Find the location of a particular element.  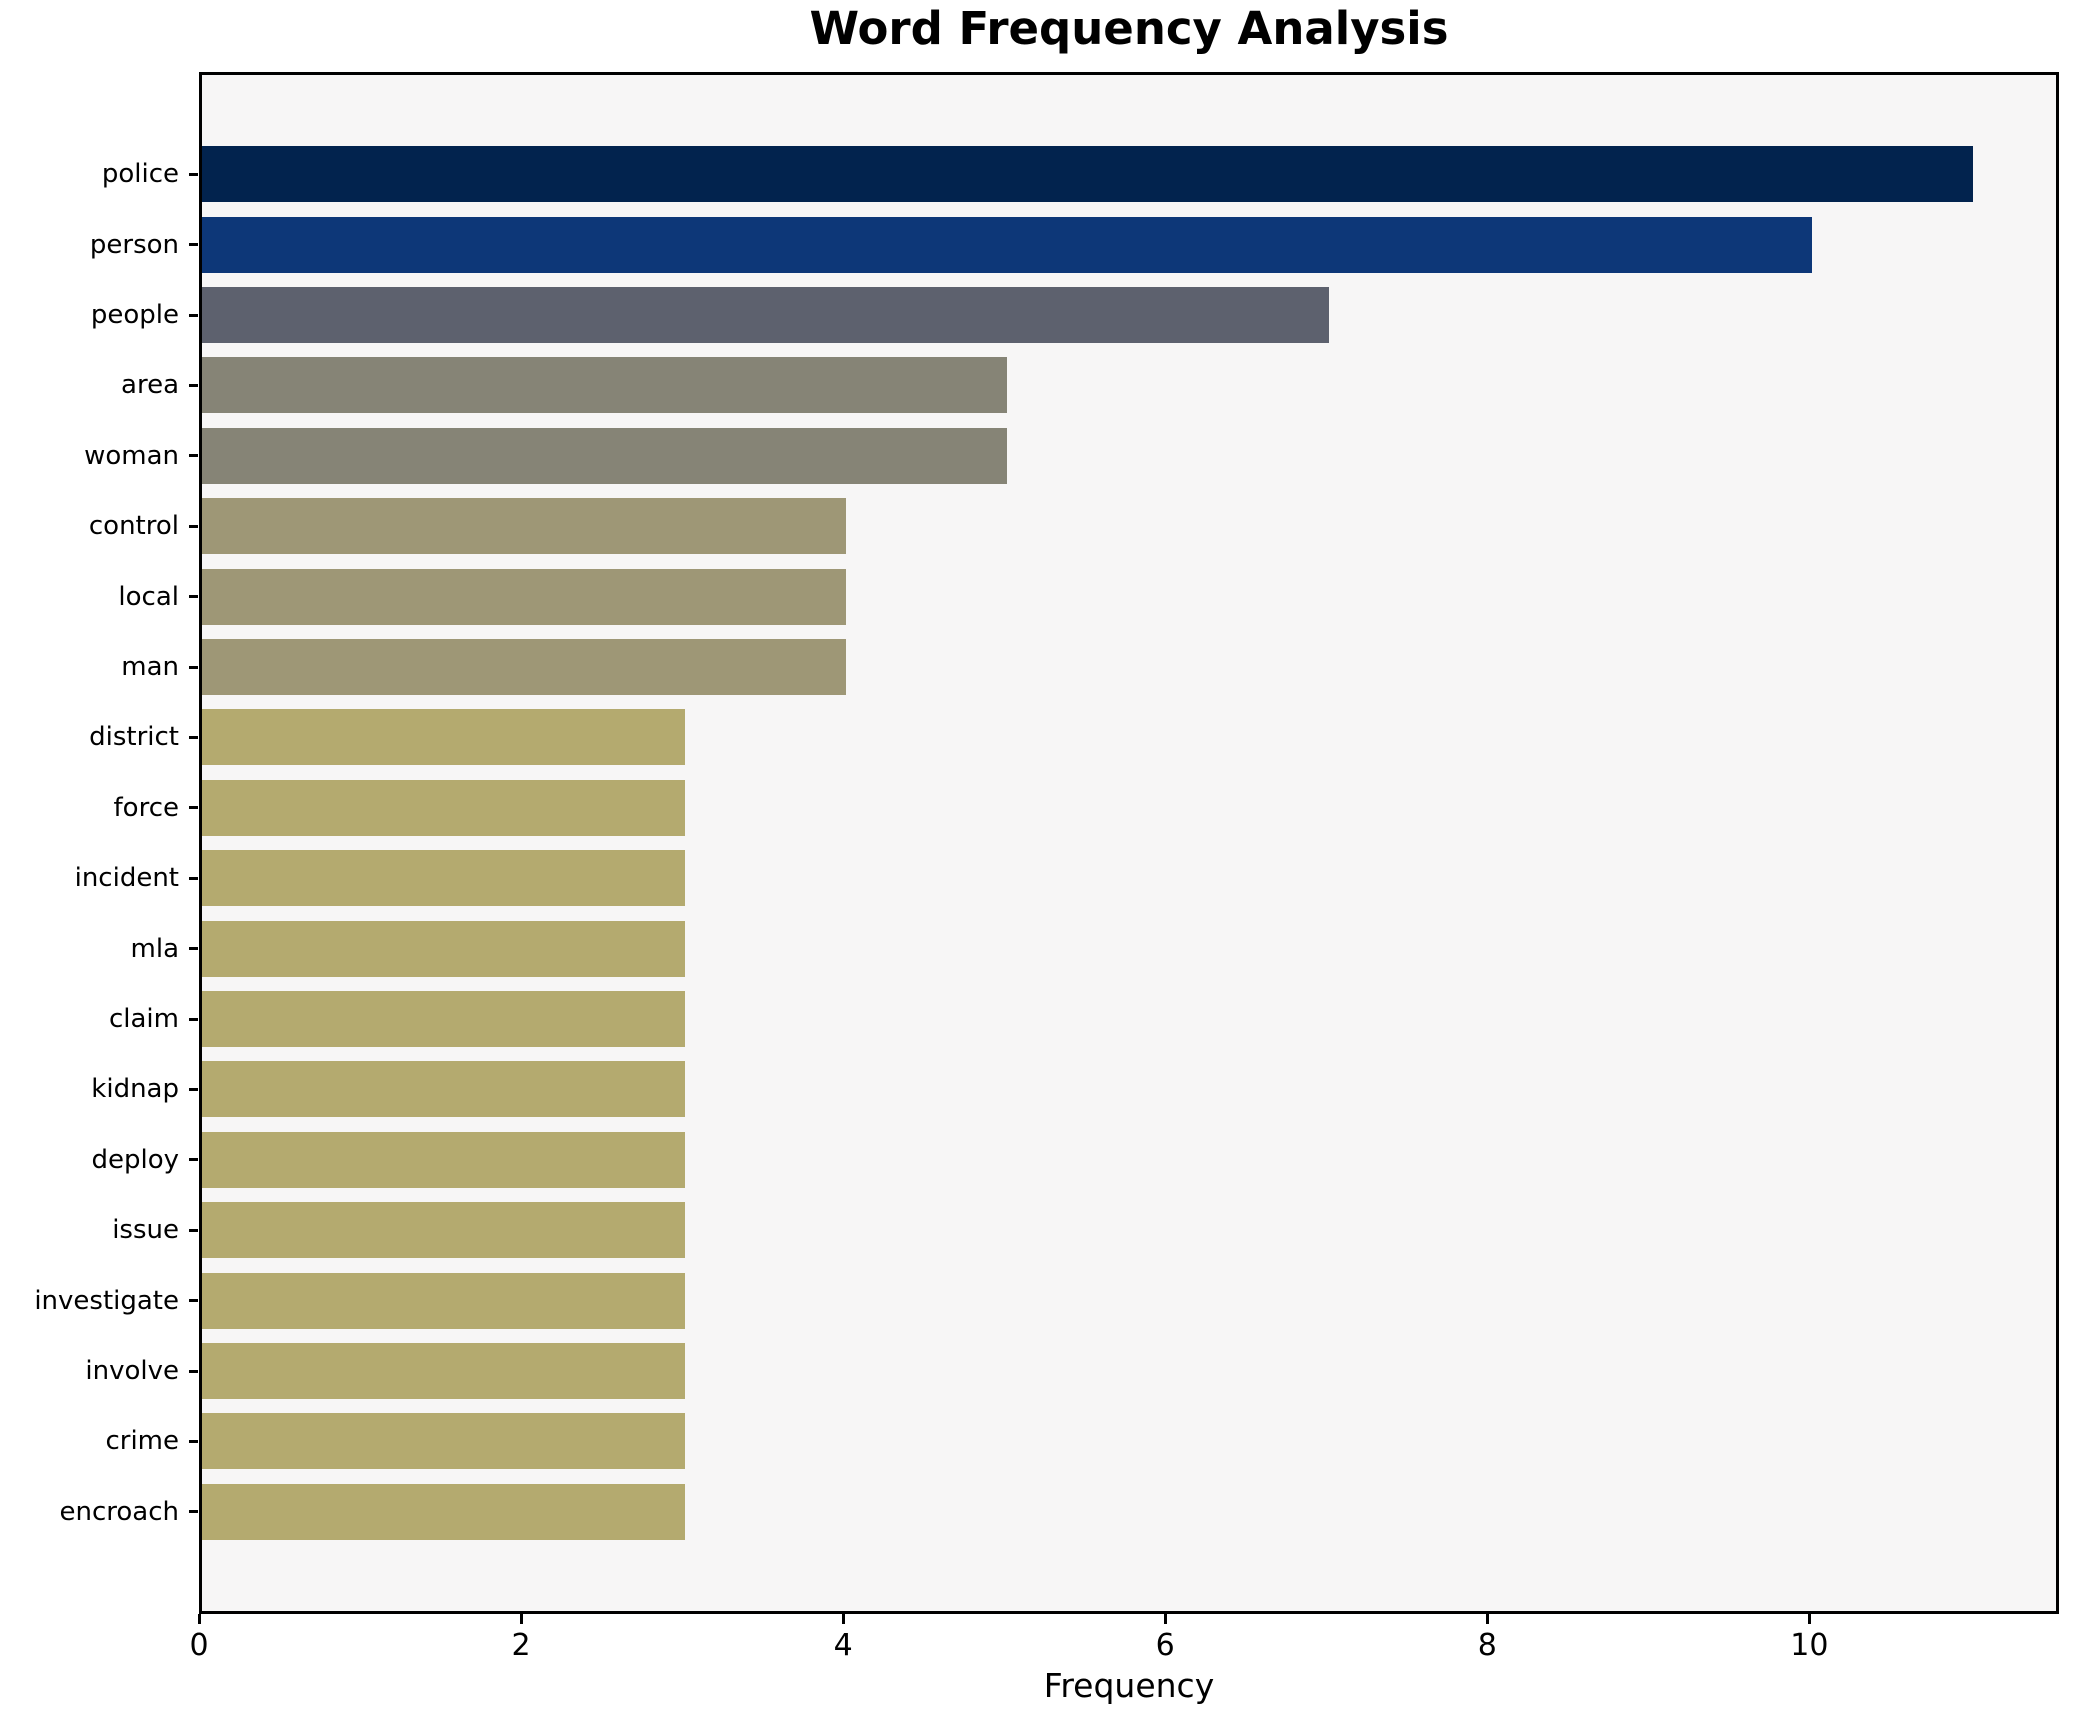

bar-encroach is located at coordinates (444, 1511).